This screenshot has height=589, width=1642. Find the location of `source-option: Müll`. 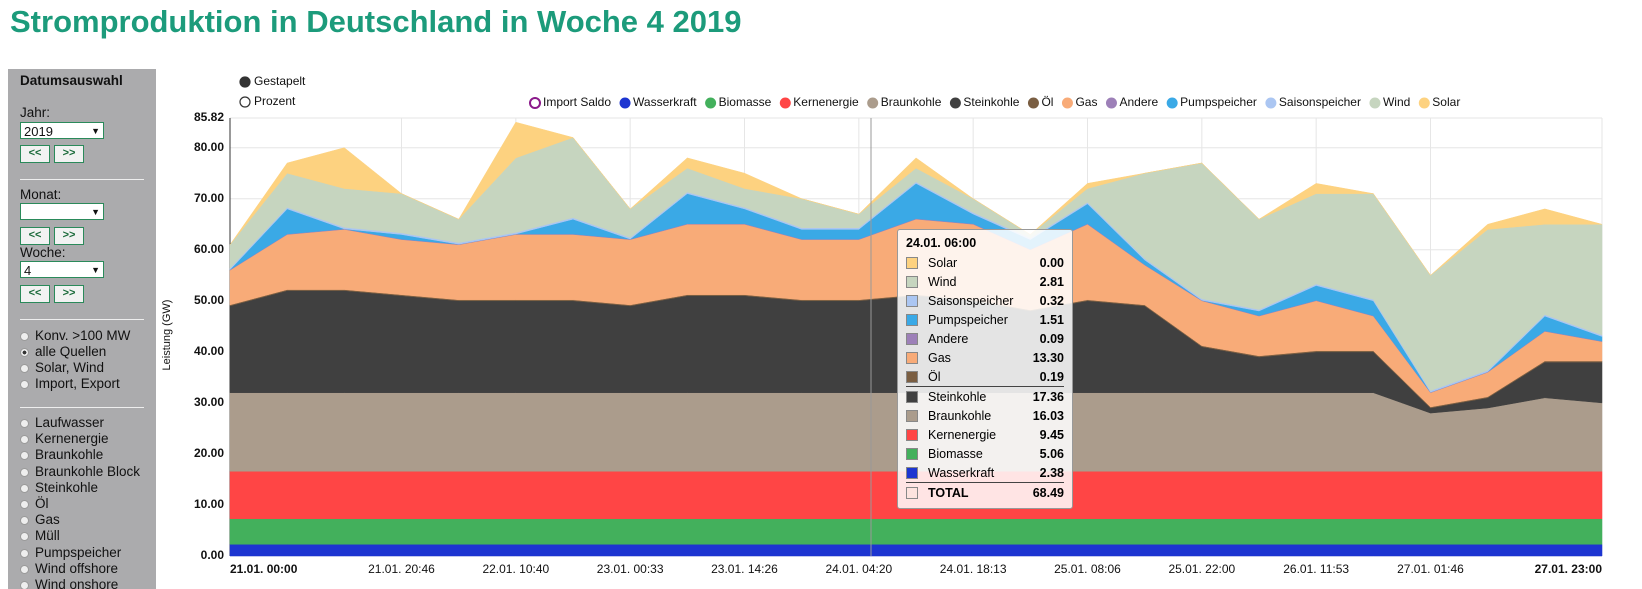

source-option: Müll is located at coordinates (40, 535).